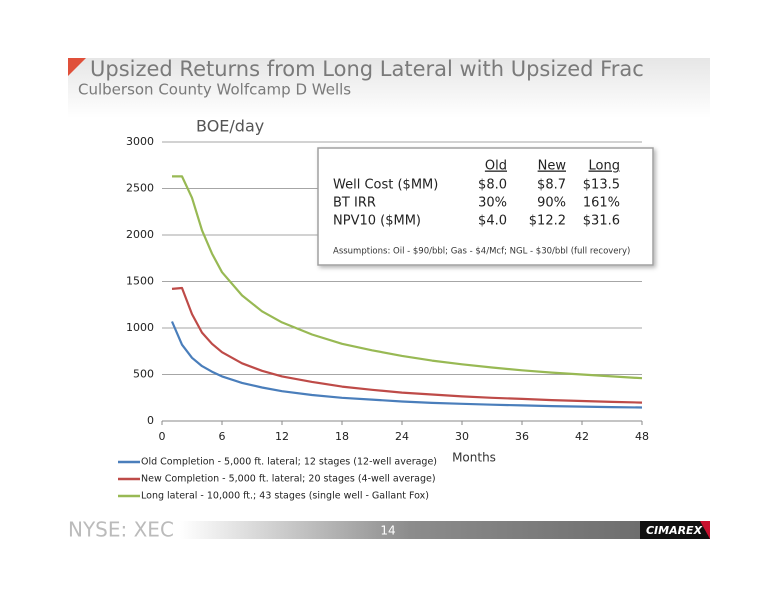 The width and height of the screenshot is (776, 600). I want to click on cell: 90%, so click(551, 203).